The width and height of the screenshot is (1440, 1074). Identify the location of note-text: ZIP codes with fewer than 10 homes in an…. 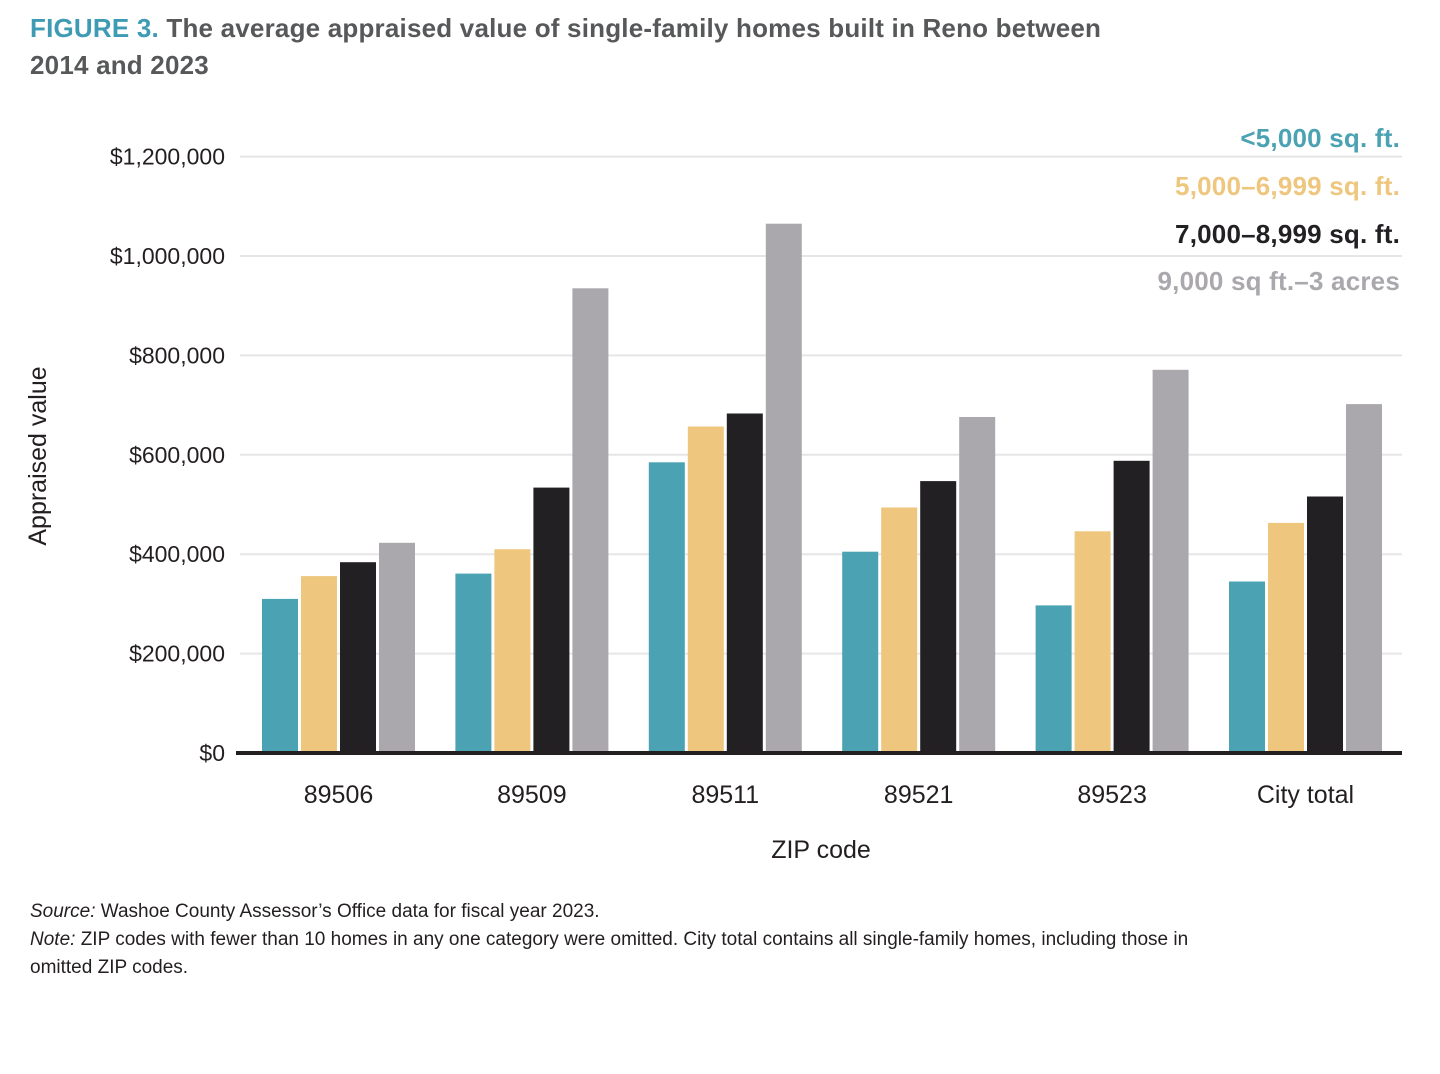
(609, 953).